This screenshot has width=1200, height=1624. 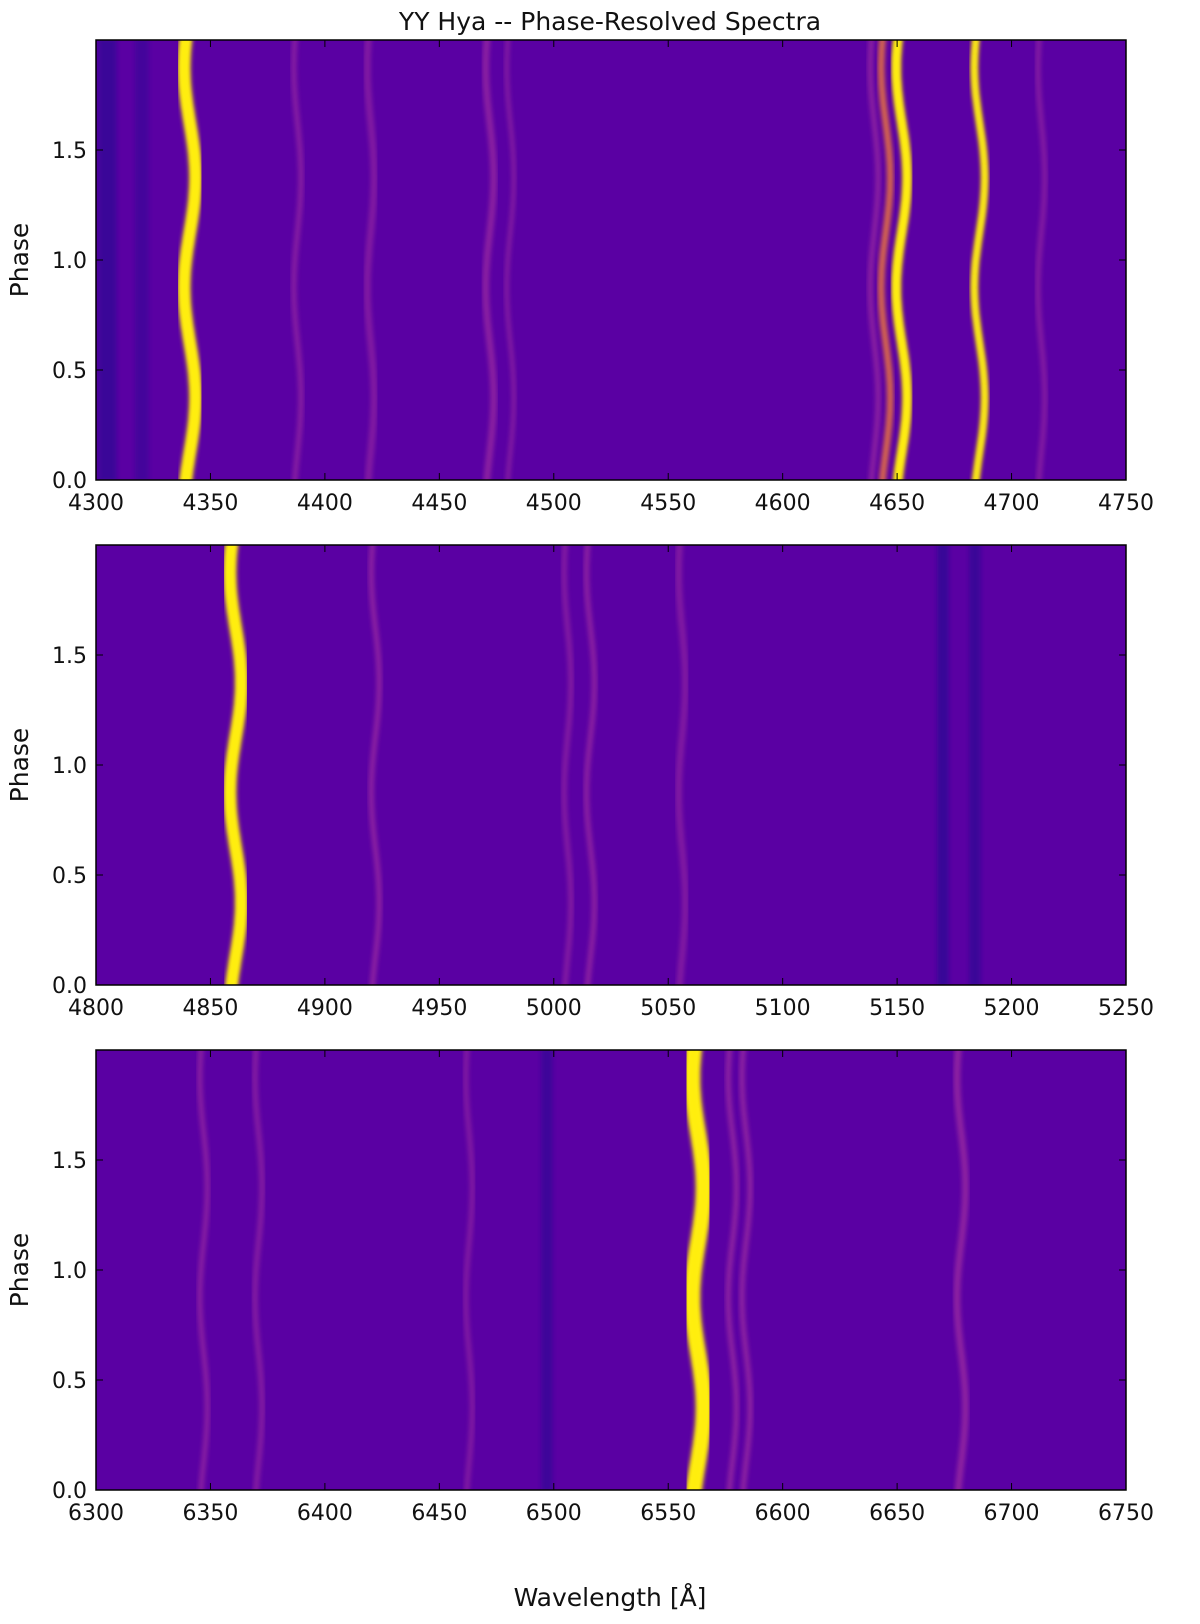 What do you see at coordinates (897, 1513) in the screenshot?
I see `x-tick-label: 6650` at bounding box center [897, 1513].